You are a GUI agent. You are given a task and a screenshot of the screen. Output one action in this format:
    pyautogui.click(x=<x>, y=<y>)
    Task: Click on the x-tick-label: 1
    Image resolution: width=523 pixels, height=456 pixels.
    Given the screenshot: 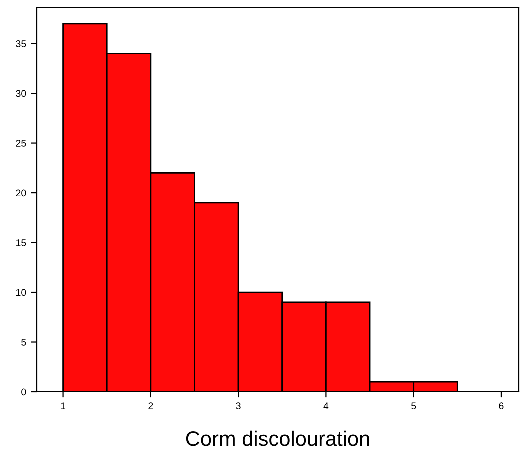 What is the action you would take?
    pyautogui.click(x=63, y=406)
    